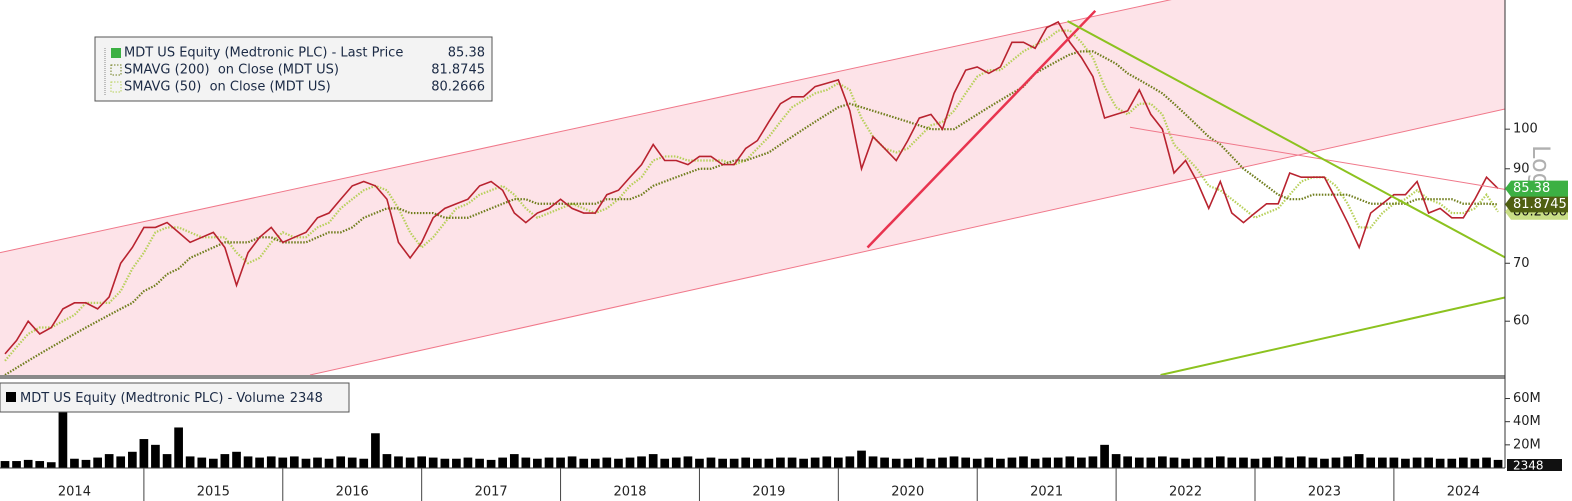 The image size is (1572, 501). Describe the element at coordinates (1521, 321) in the screenshot. I see `y-tick-label: 60` at that location.